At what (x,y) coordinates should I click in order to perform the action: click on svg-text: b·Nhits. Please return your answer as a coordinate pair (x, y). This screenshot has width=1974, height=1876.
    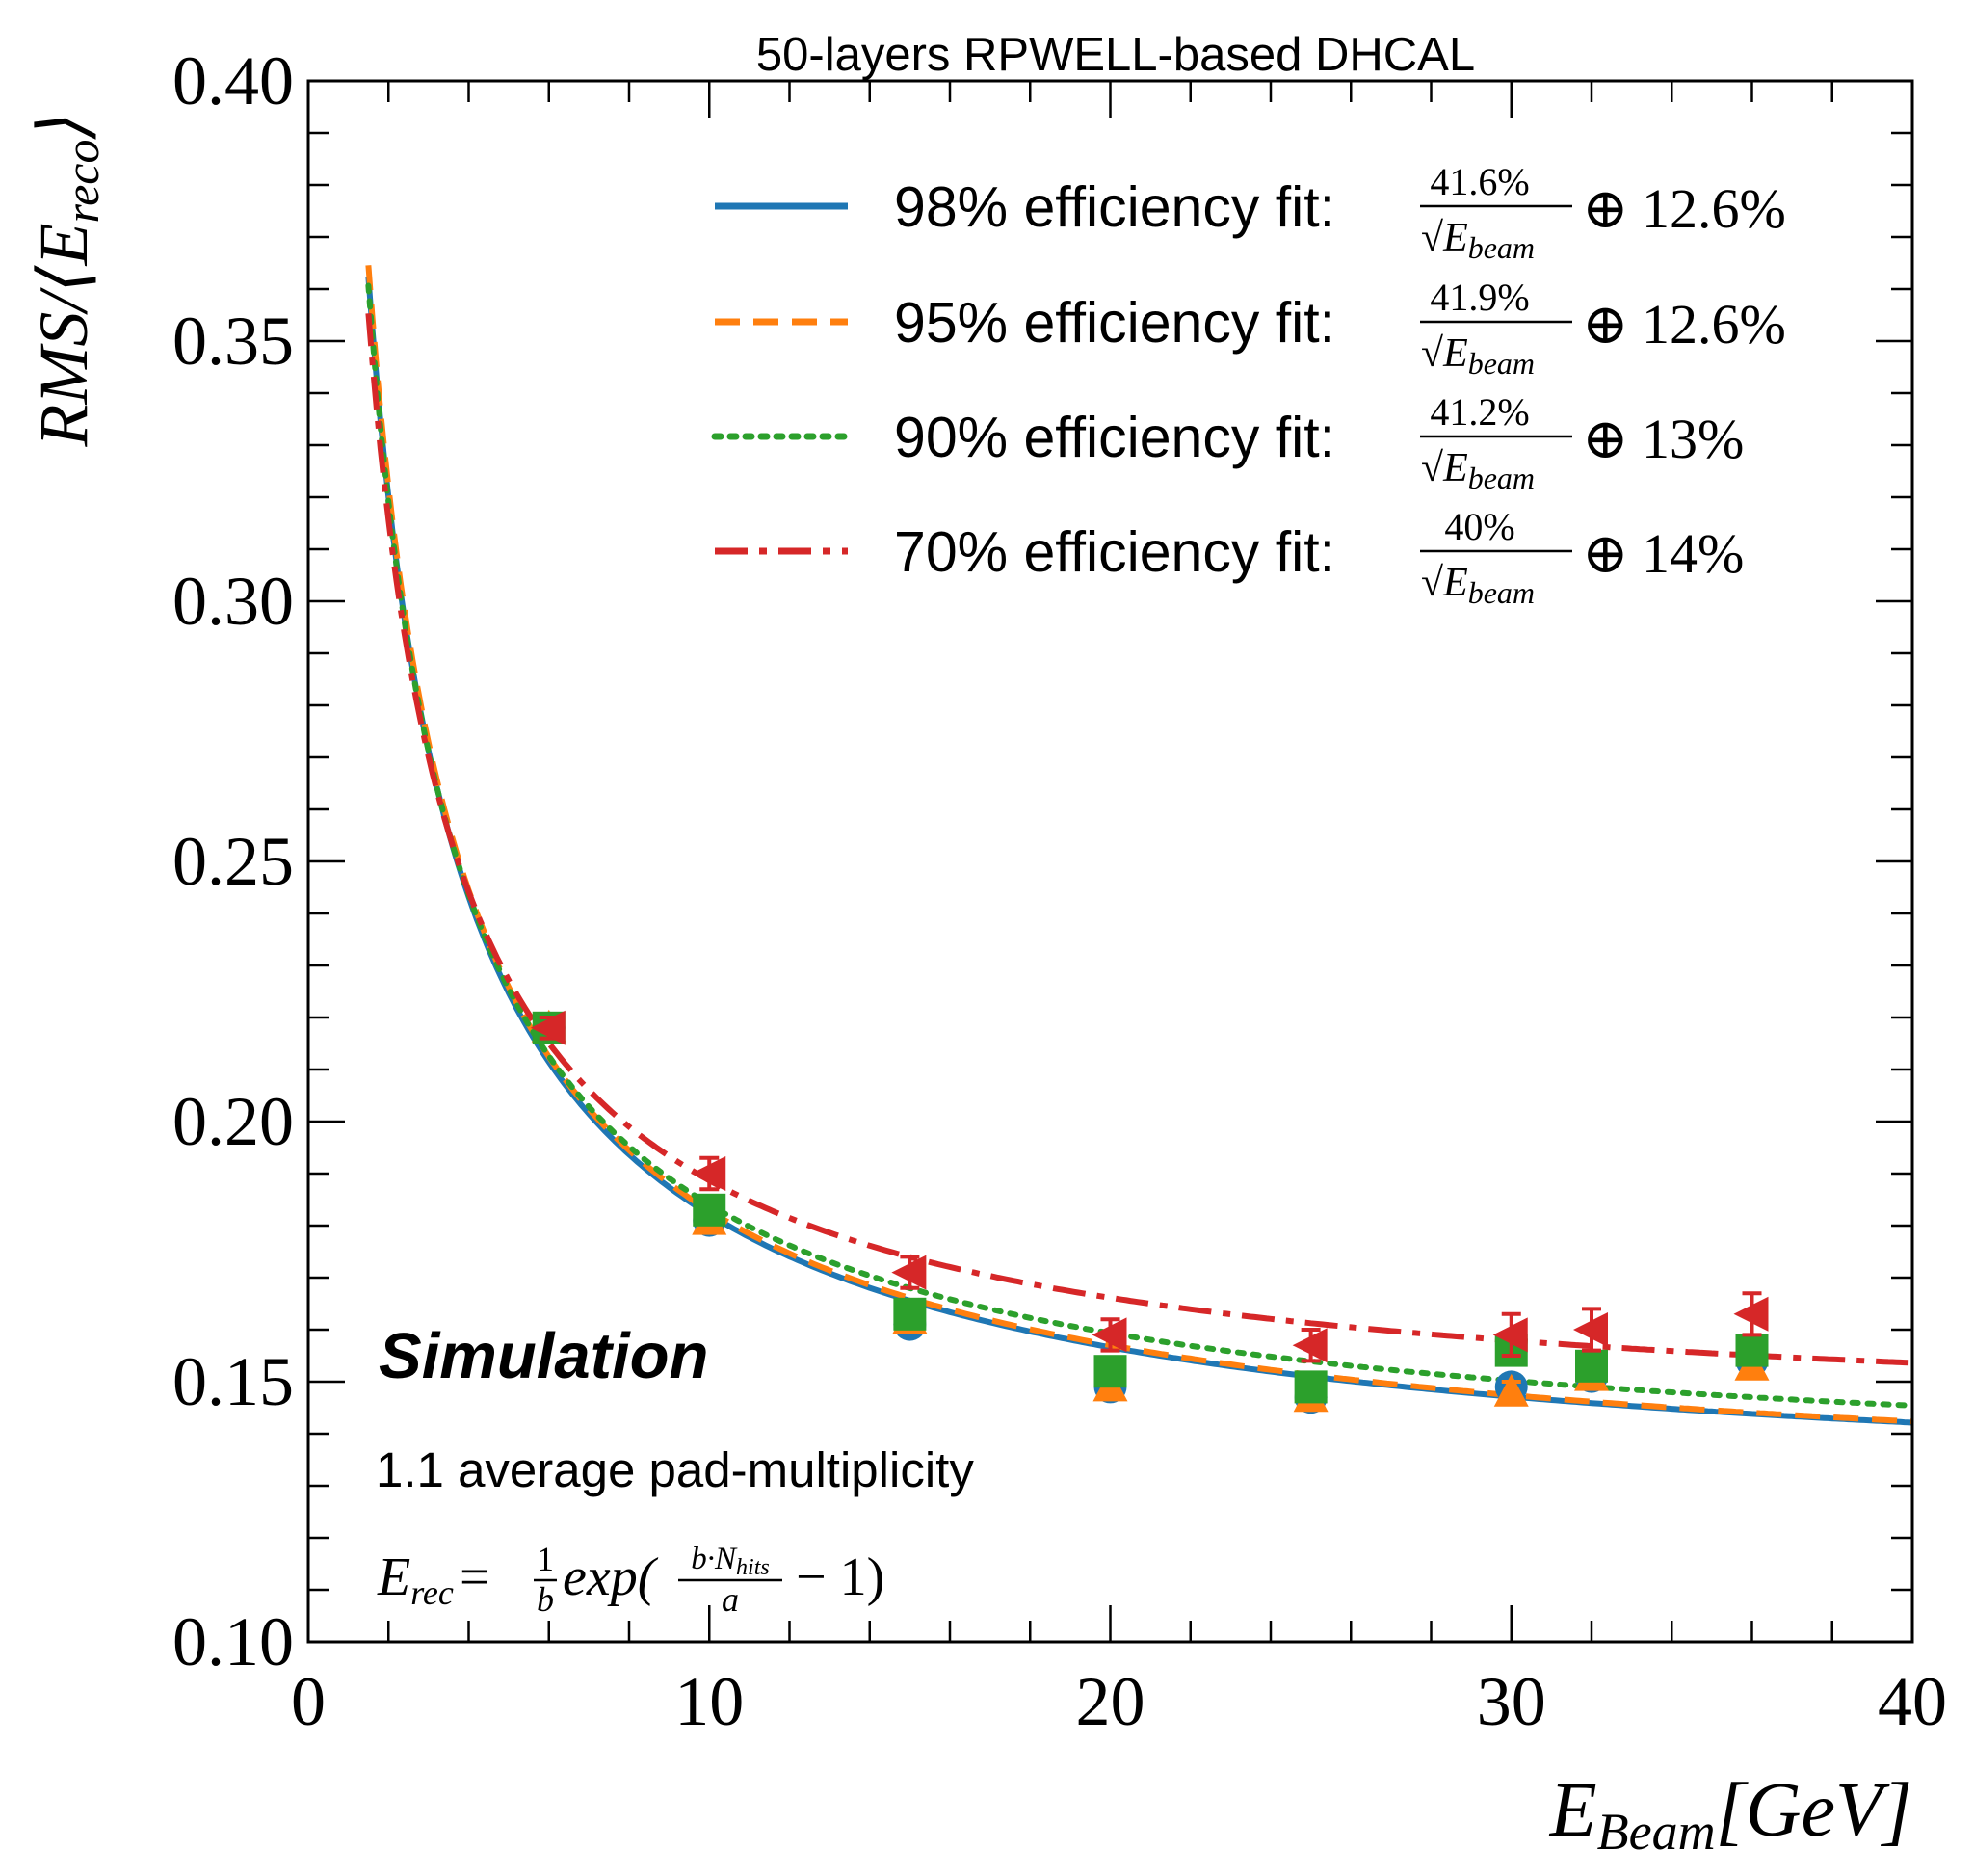
    Looking at the image, I should click on (730, 1561).